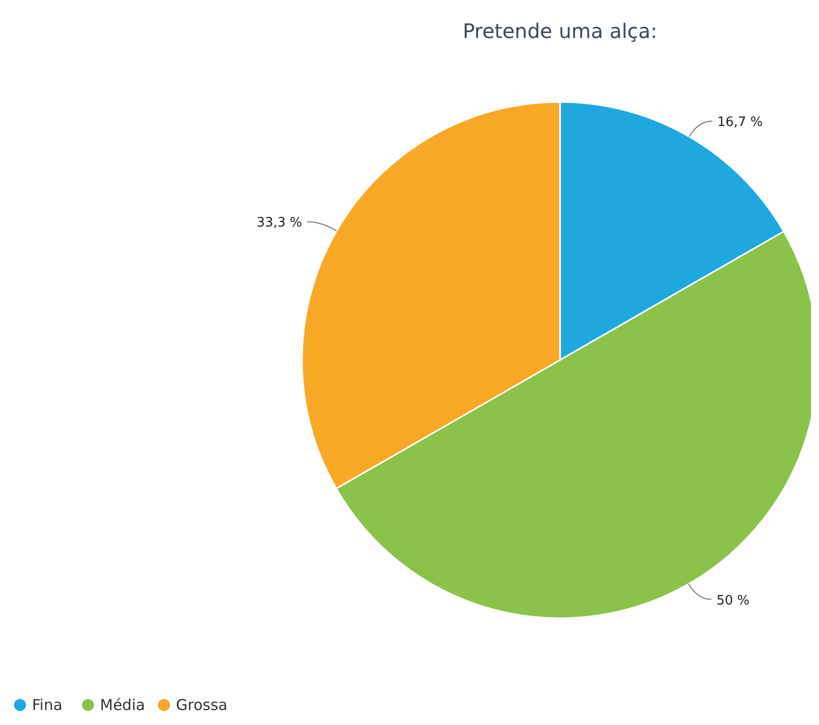 The width and height of the screenshot is (819, 725). I want to click on legend-label: Média, so click(123, 705).